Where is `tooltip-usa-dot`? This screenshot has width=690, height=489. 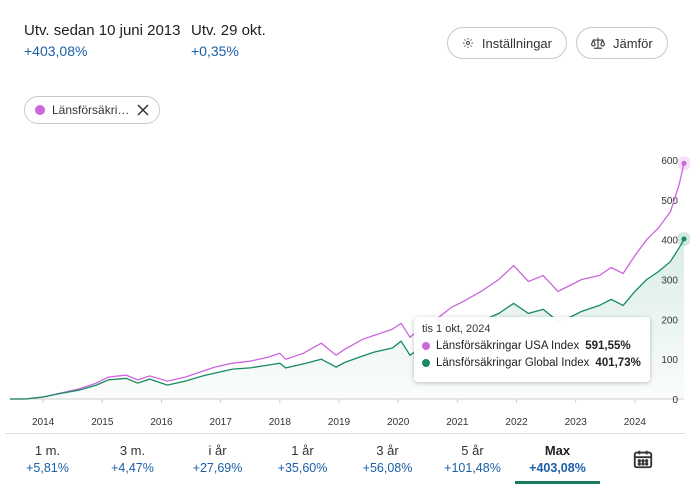 tooltip-usa-dot is located at coordinates (426, 346).